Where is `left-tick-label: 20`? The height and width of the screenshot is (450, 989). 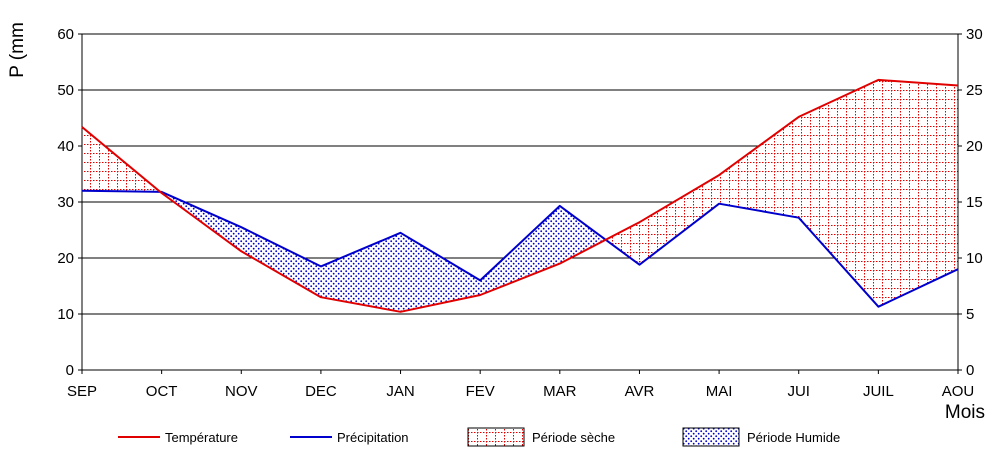 left-tick-label: 20 is located at coordinates (65, 258).